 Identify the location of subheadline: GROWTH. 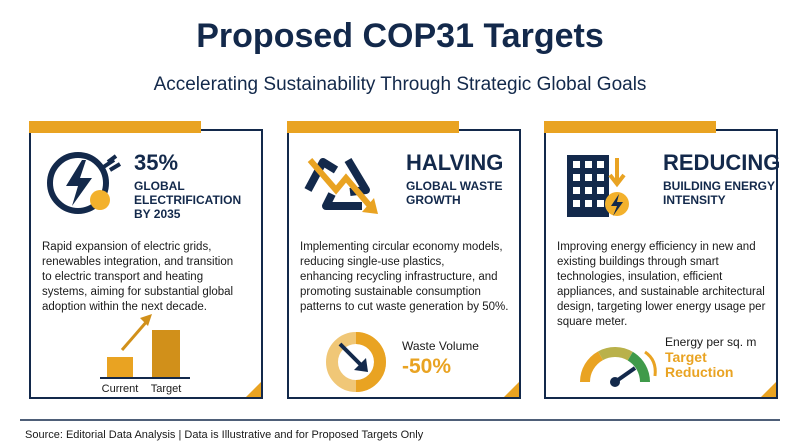
(433, 200).